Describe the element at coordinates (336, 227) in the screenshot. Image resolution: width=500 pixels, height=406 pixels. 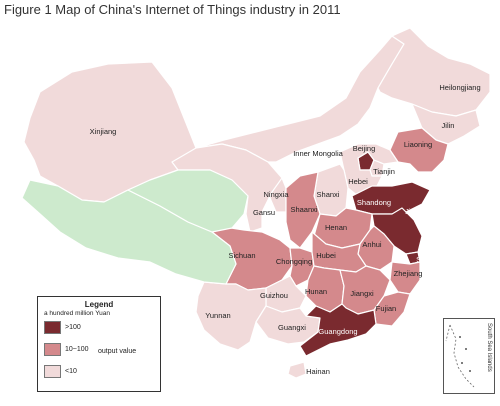
I see `province-label-henan: Henan` at that location.